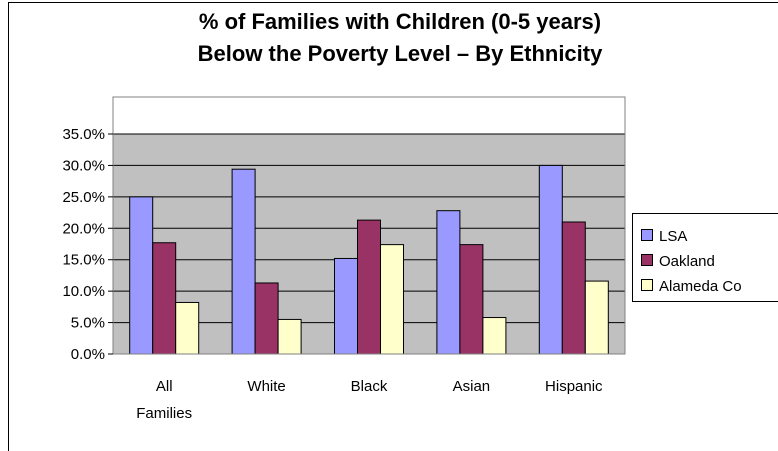  Describe the element at coordinates (164, 413) in the screenshot. I see `x-category-label: Families` at that location.